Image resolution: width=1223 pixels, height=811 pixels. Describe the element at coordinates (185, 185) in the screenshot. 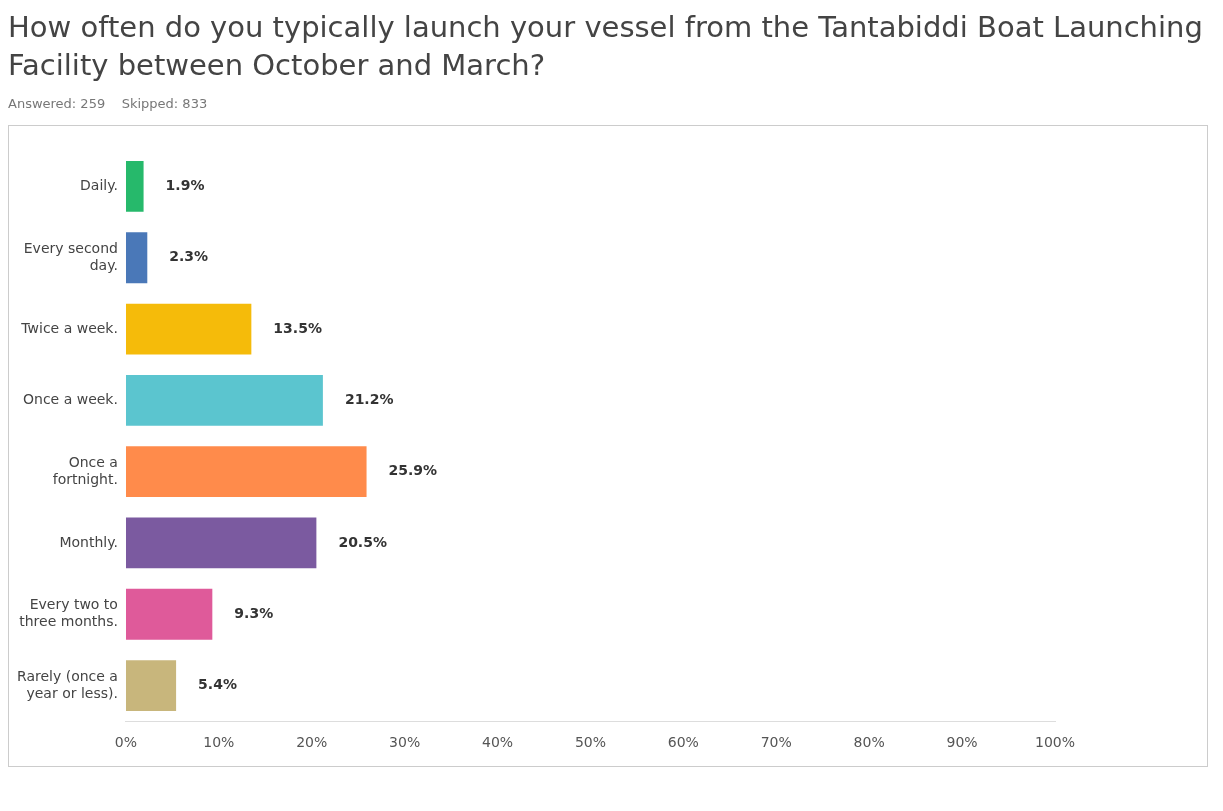

I see `data-label: 1.9%` at that location.